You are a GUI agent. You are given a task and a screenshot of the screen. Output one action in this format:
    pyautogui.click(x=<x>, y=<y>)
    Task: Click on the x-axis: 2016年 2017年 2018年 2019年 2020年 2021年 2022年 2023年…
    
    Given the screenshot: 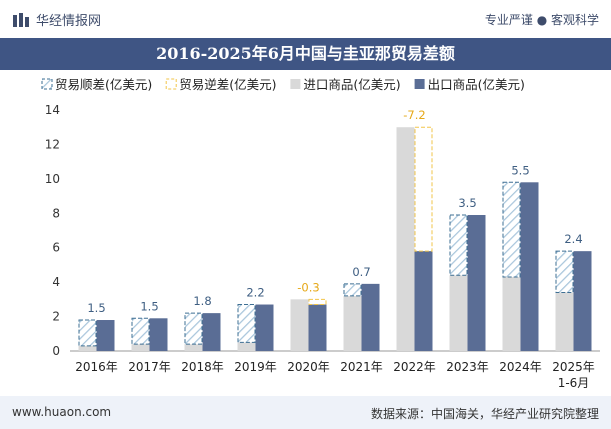 What is the action you would take?
    pyautogui.click(x=335, y=375)
    